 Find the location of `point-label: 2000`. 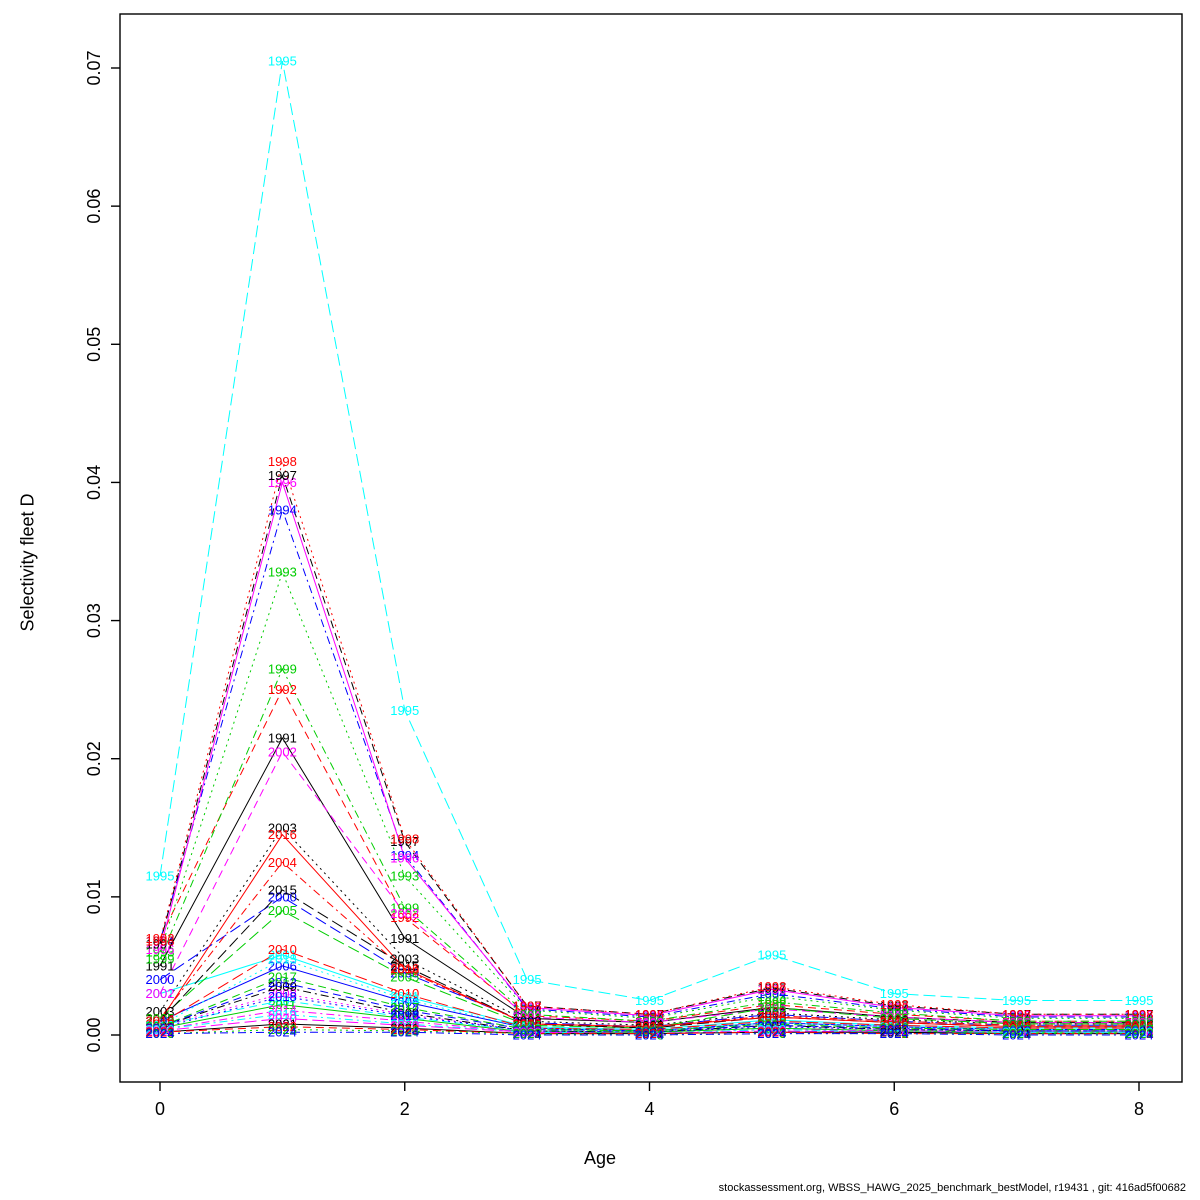

point-label: 2000 is located at coordinates (771, 1014).